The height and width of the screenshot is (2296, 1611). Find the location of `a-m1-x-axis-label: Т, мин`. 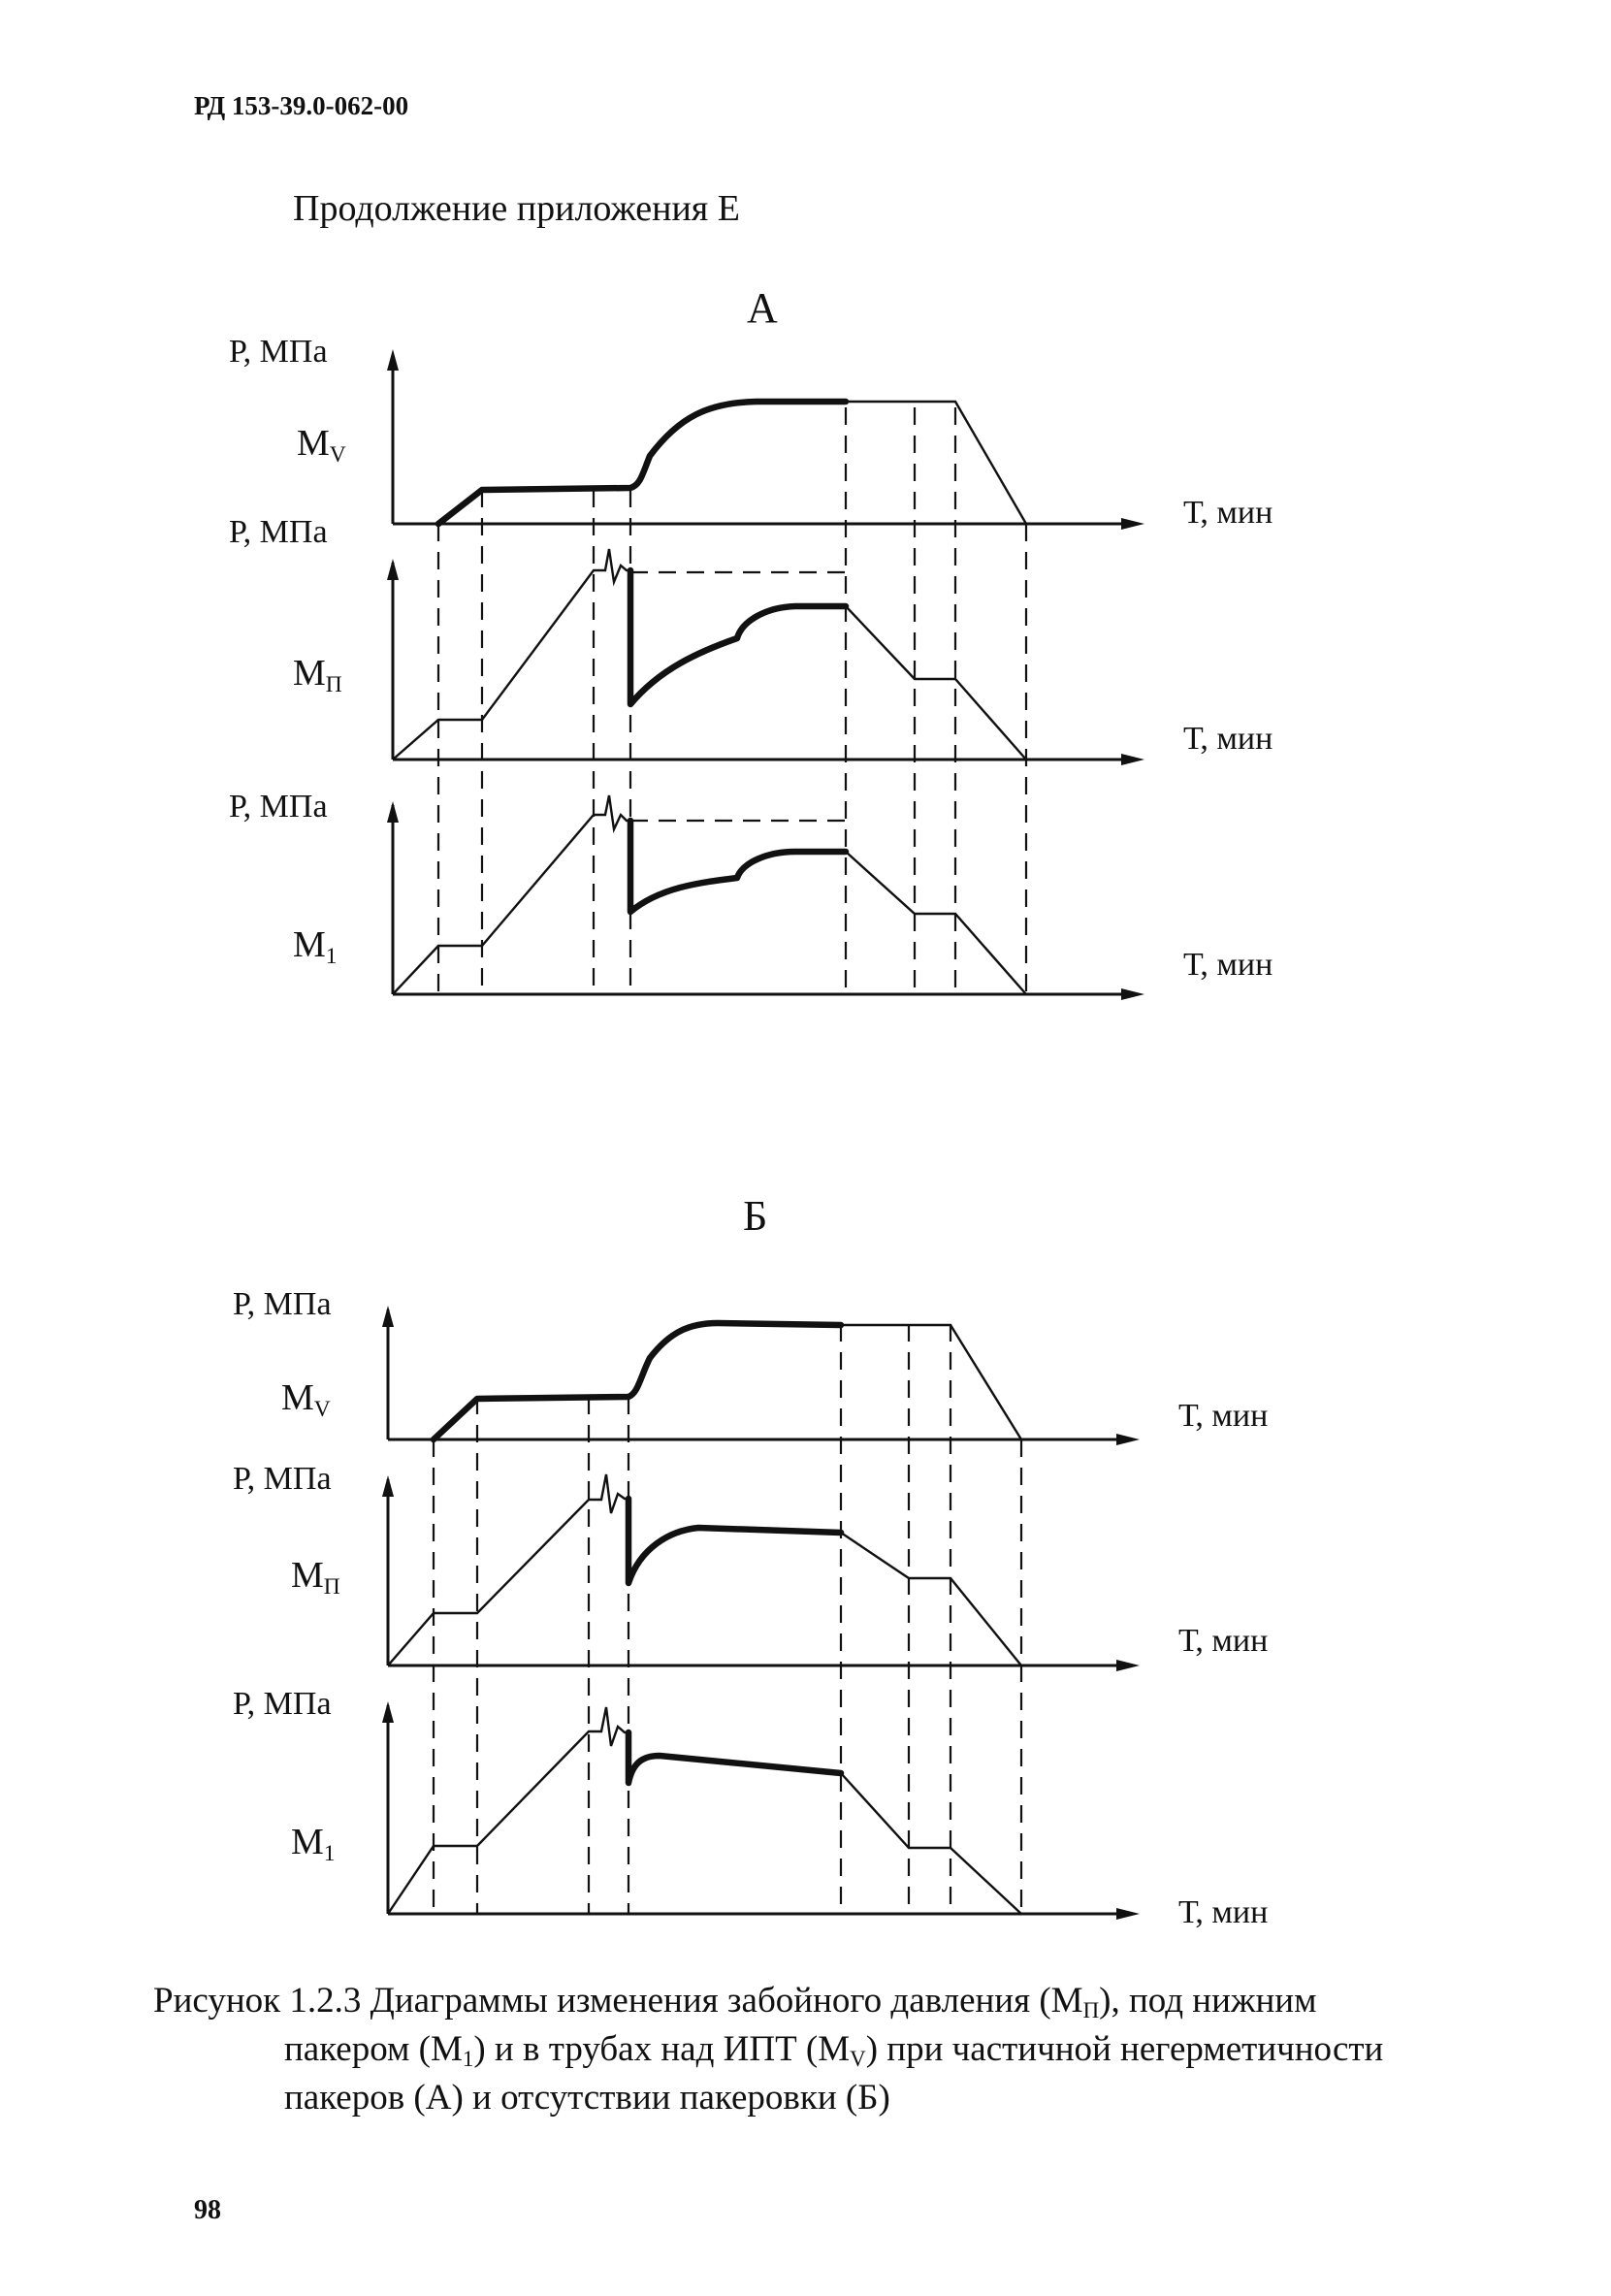

a-m1-x-axis-label: Т, мин is located at coordinates (1228, 965).